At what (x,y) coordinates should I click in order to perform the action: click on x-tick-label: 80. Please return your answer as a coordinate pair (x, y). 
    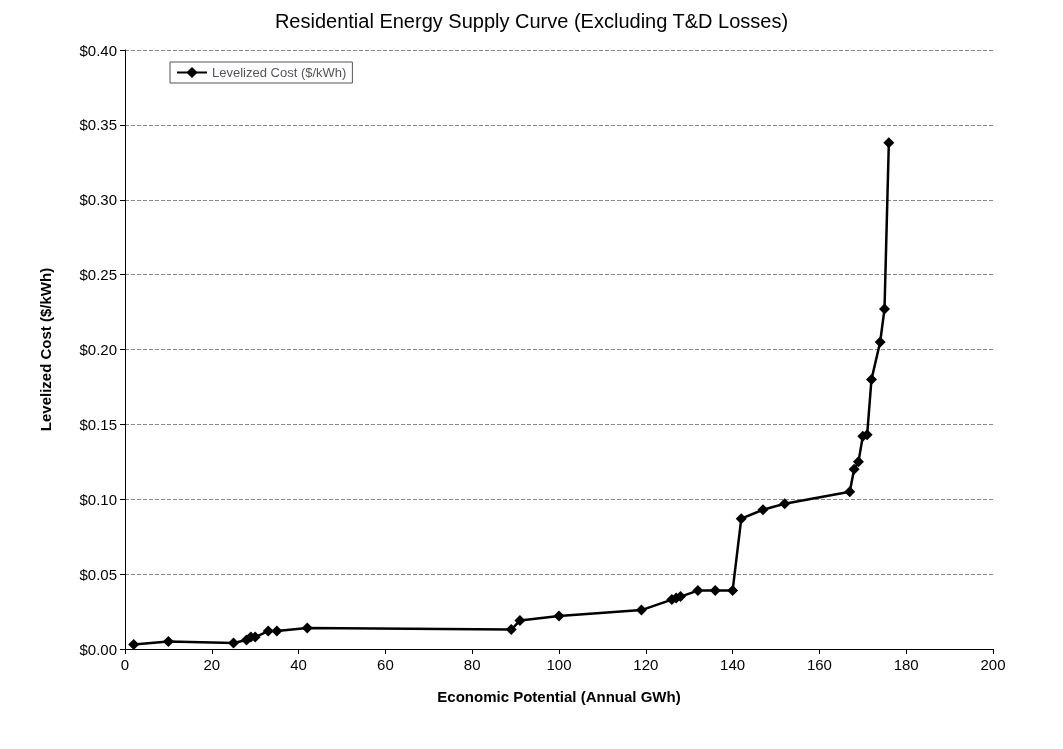
    Looking at the image, I should click on (472, 664).